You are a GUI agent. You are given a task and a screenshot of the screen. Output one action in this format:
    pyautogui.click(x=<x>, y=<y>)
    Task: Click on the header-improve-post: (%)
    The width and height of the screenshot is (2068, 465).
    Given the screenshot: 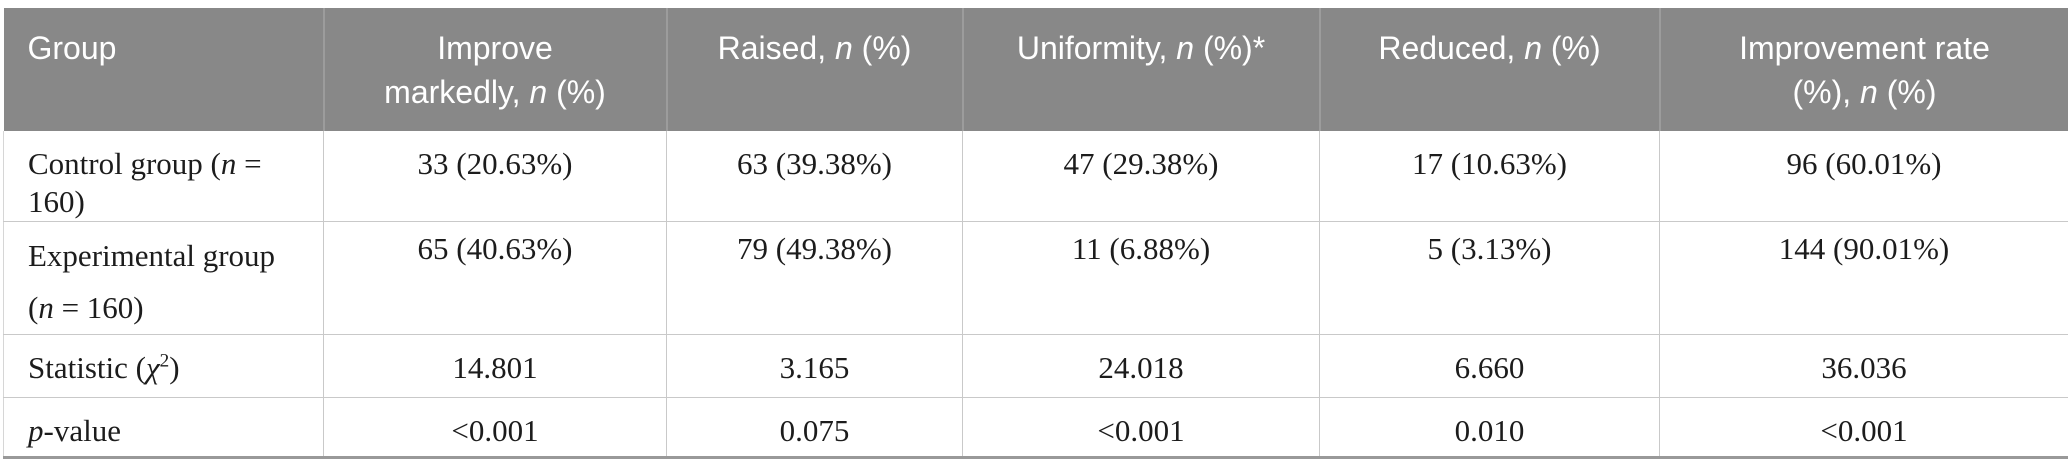 What is the action you would take?
    pyautogui.click(x=576, y=92)
    